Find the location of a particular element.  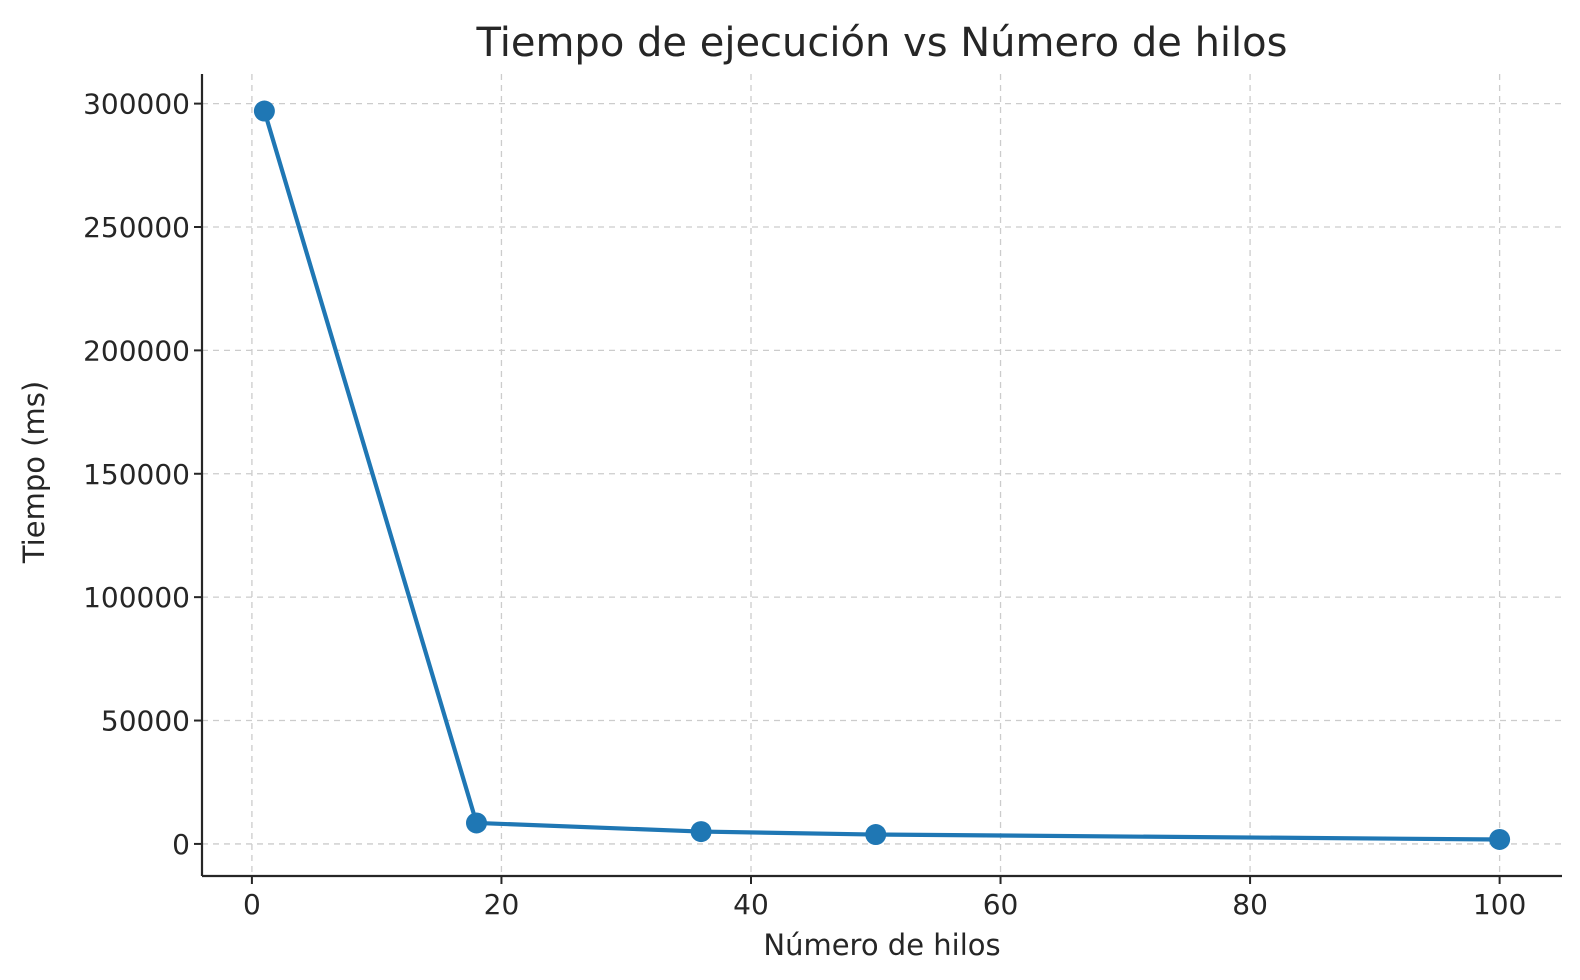

y-tick-label: 300000 is located at coordinates (136, 104).